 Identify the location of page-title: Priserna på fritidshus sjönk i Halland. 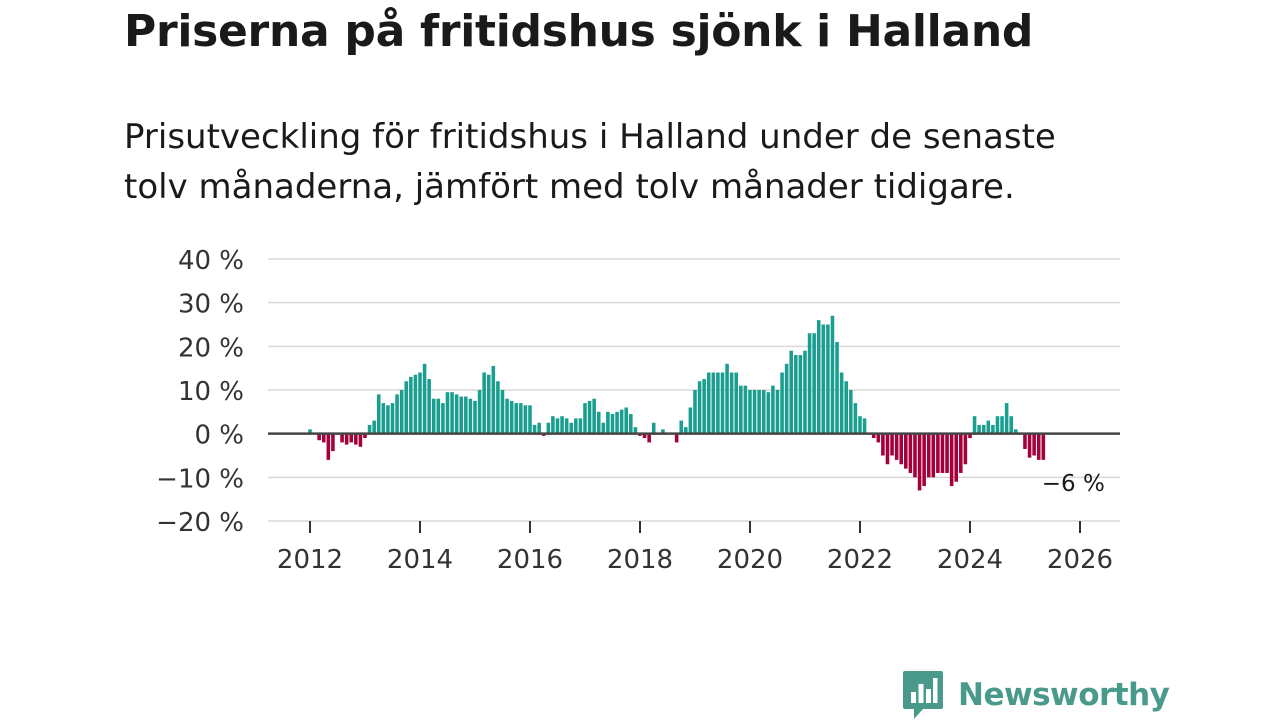
(579, 31).